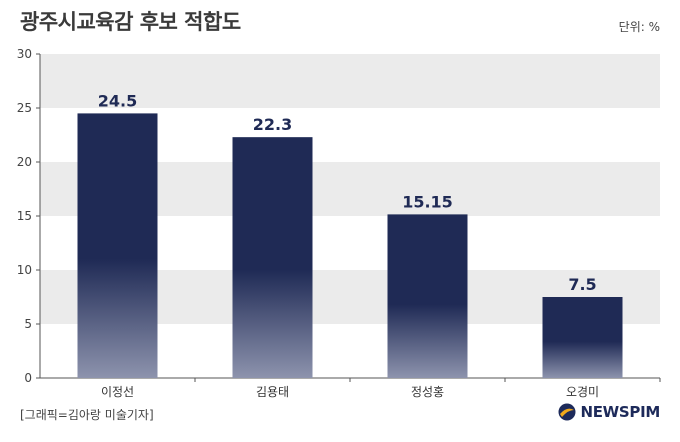 This screenshot has height=442, width=680. What do you see at coordinates (117, 100) in the screenshot?
I see `bar-value-label: 24.5` at bounding box center [117, 100].